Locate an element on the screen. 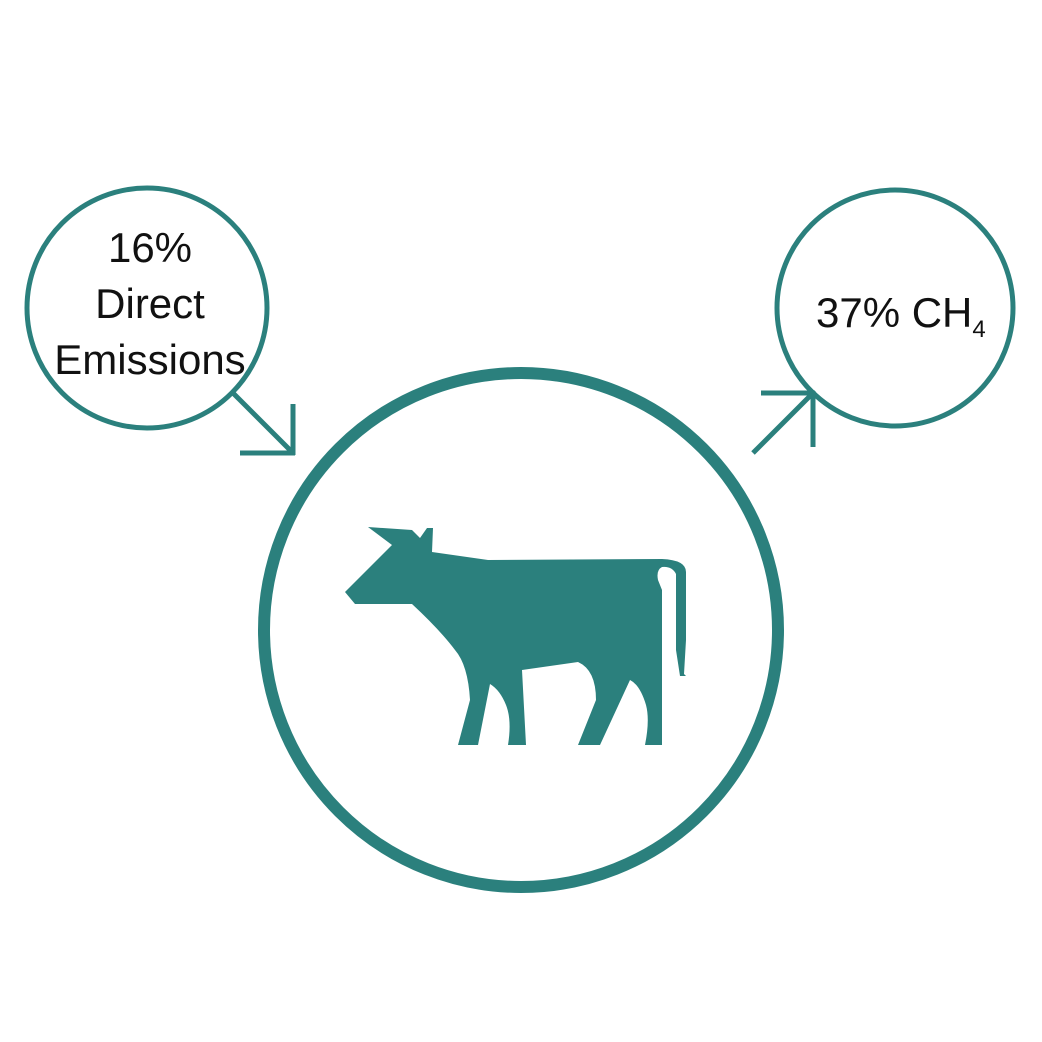 The image size is (1042, 1042). arrow-up-right-icon is located at coordinates (783, 422).